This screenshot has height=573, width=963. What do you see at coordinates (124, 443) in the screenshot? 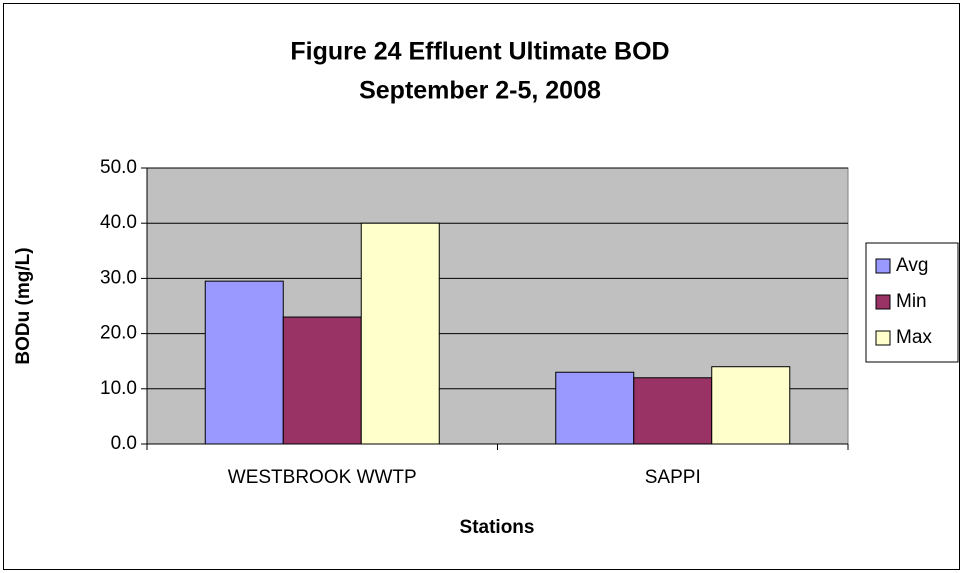
I see `y-tick-label: 0.0` at bounding box center [124, 443].